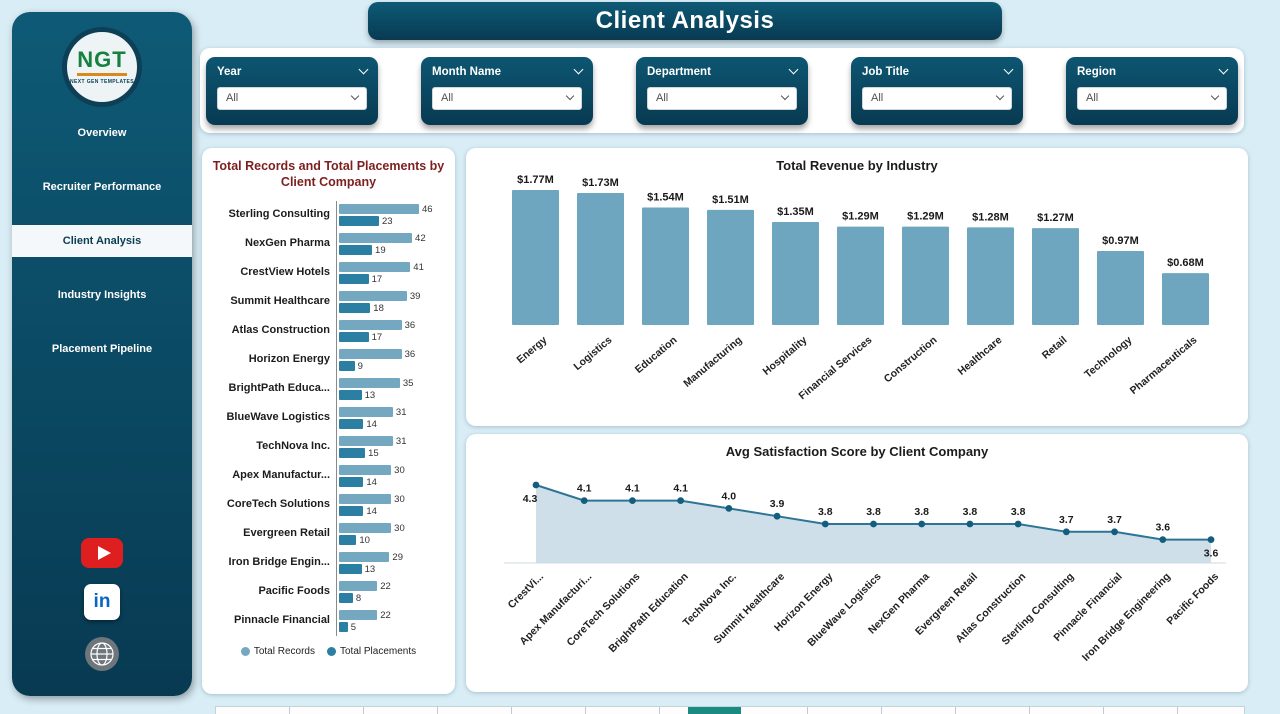 The height and width of the screenshot is (714, 1280). I want to click on job-title-dropdown: All, so click(937, 98).